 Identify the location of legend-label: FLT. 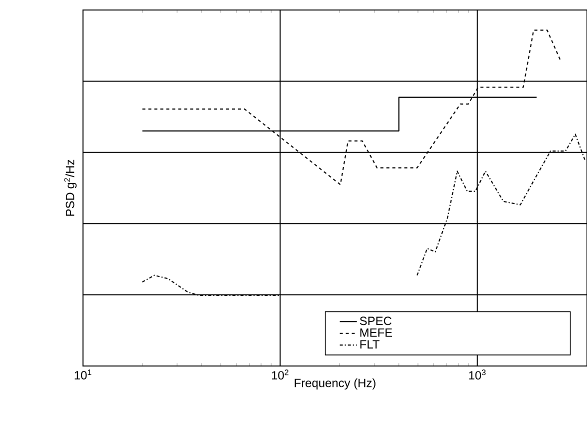
(370, 344).